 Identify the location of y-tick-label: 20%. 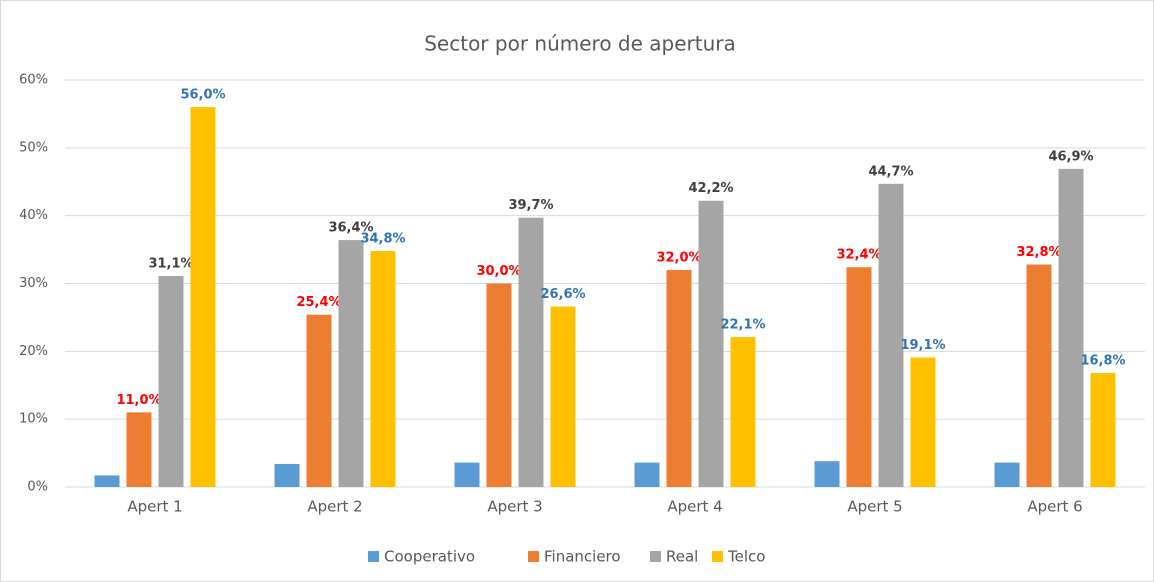
(33, 351).